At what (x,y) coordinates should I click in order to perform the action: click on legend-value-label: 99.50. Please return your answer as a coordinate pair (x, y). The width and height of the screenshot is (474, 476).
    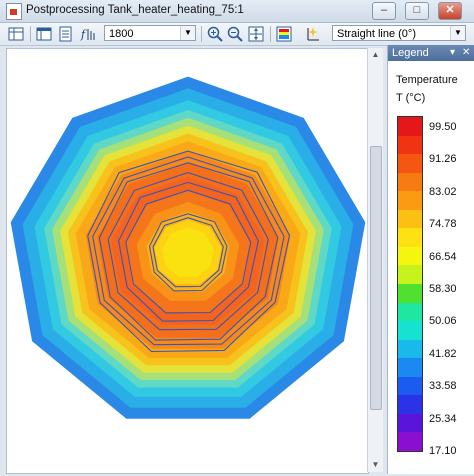
    Looking at the image, I should click on (443, 127).